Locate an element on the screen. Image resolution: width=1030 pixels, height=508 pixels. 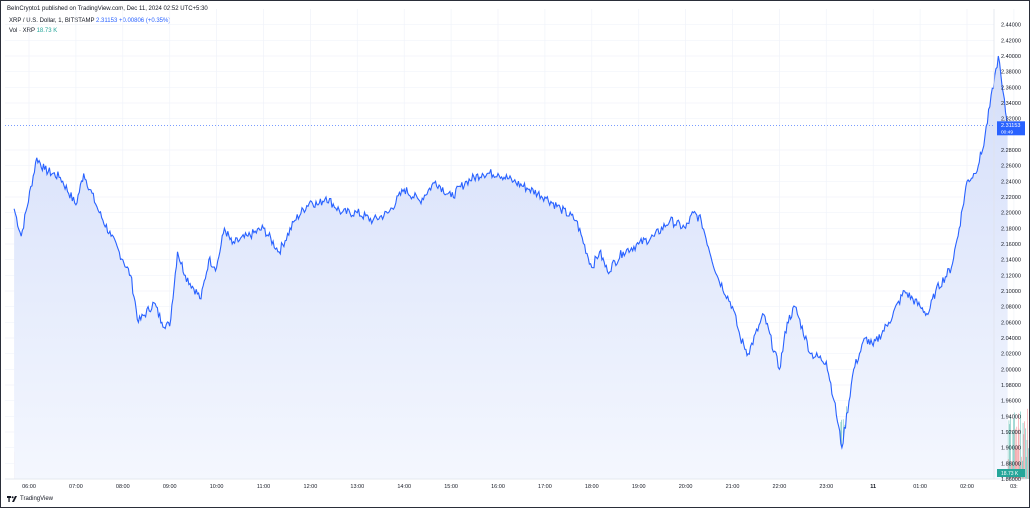
badge-price: 2.31153 is located at coordinates (1010, 126).